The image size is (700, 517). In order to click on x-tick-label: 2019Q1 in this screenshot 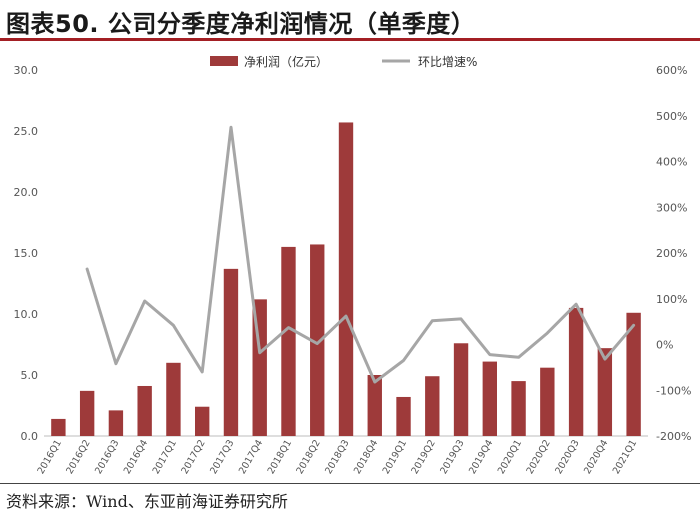, I will do `click(395, 457)`.